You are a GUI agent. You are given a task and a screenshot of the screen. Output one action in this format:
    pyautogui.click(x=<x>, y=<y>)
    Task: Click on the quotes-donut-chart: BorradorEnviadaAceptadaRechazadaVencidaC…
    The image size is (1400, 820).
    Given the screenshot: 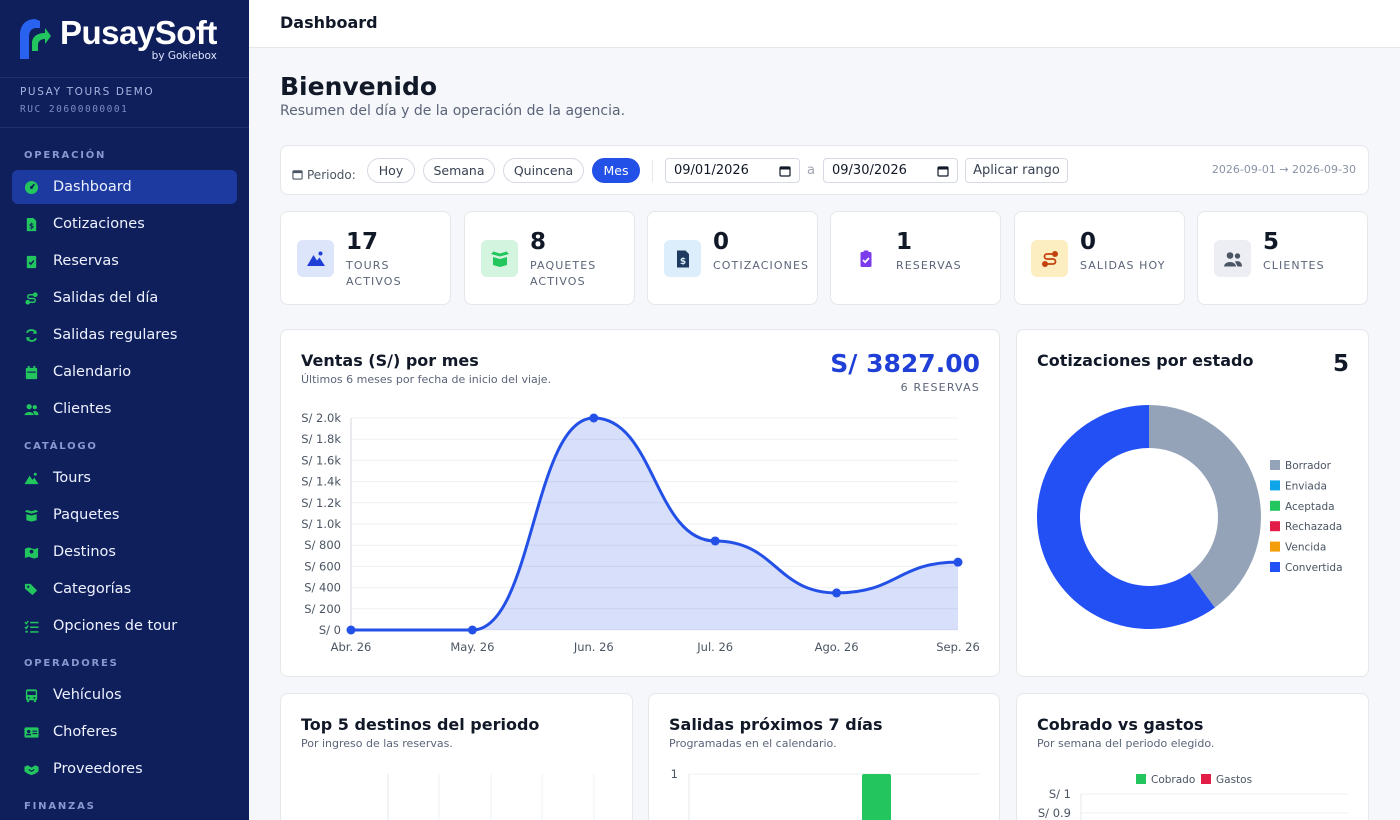 What is the action you would take?
    pyautogui.click(x=1193, y=503)
    